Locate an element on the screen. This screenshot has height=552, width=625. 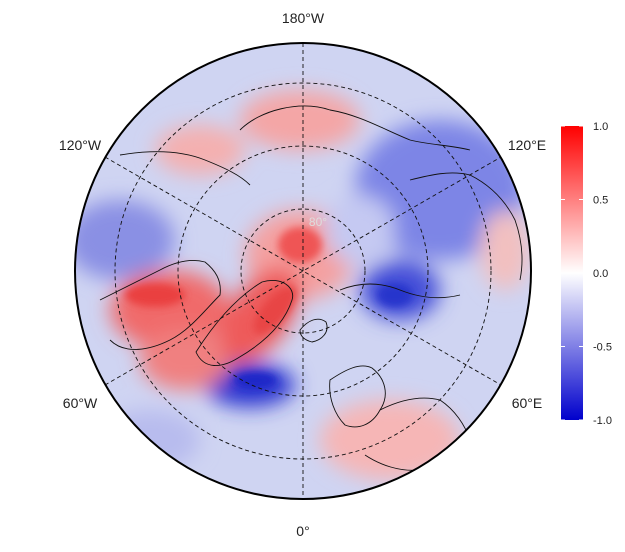
lon-label-lower-right: 60°E is located at coordinates (527, 403).